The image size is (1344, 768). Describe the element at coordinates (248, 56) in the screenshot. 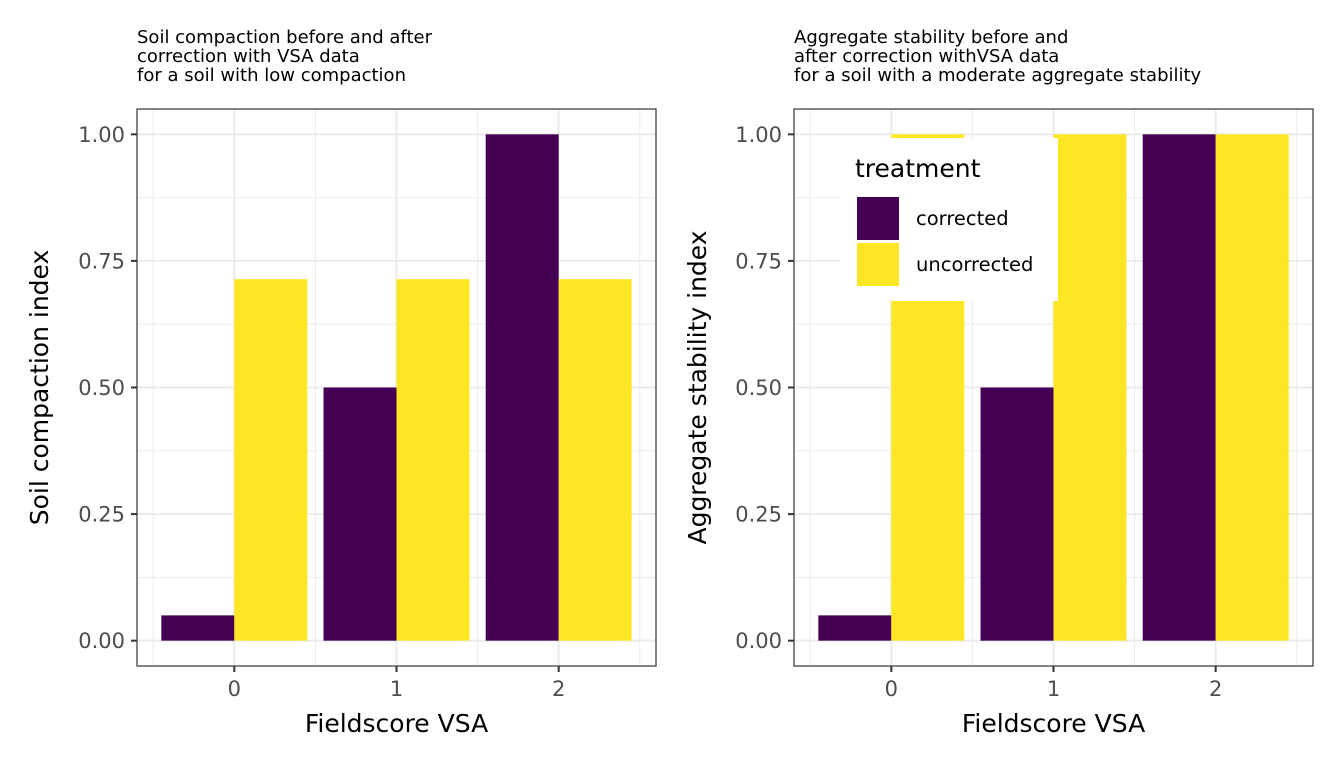

I see `chart-title-line: correction with VSA data` at that location.